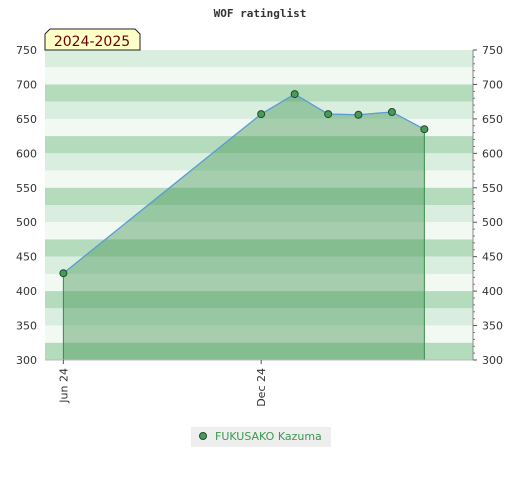 This screenshot has width=520, height=480. What do you see at coordinates (203, 436) in the screenshot?
I see `legend-marker` at bounding box center [203, 436].